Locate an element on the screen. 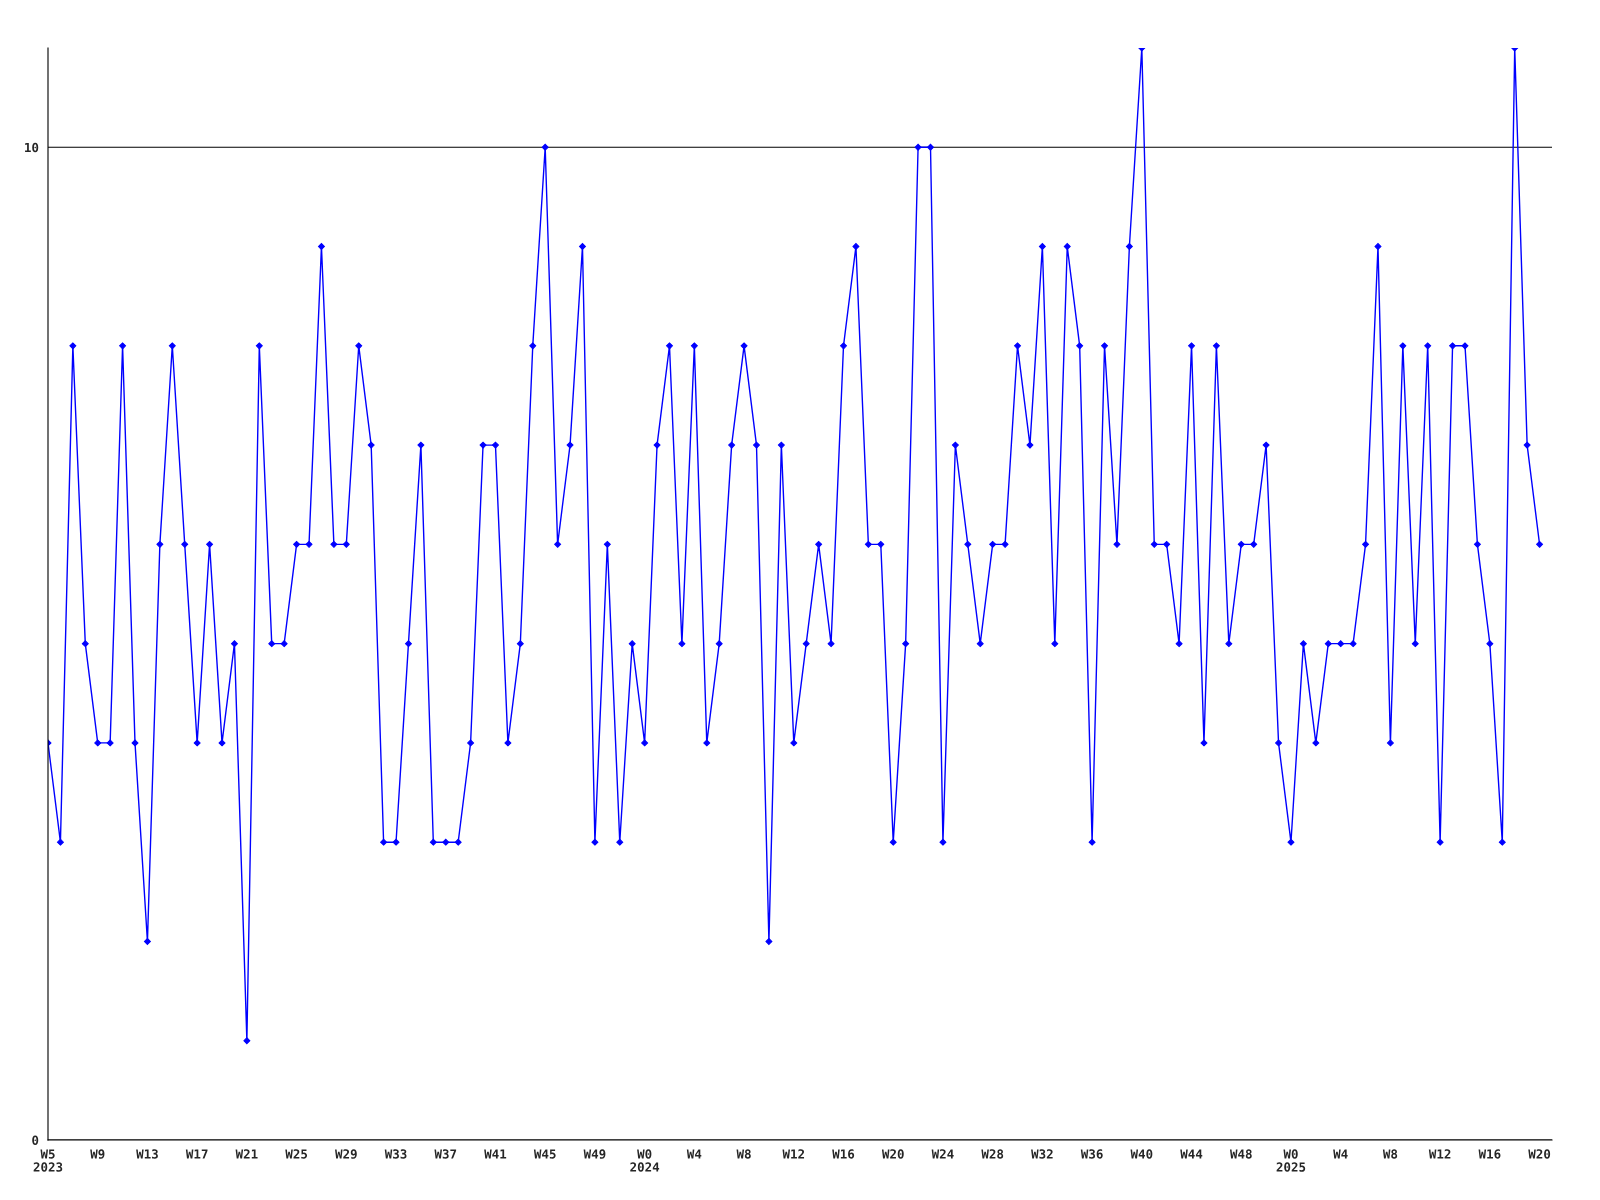 This screenshot has width=1600, height=1200. x-tick-label: W17 is located at coordinates (196, 1154).